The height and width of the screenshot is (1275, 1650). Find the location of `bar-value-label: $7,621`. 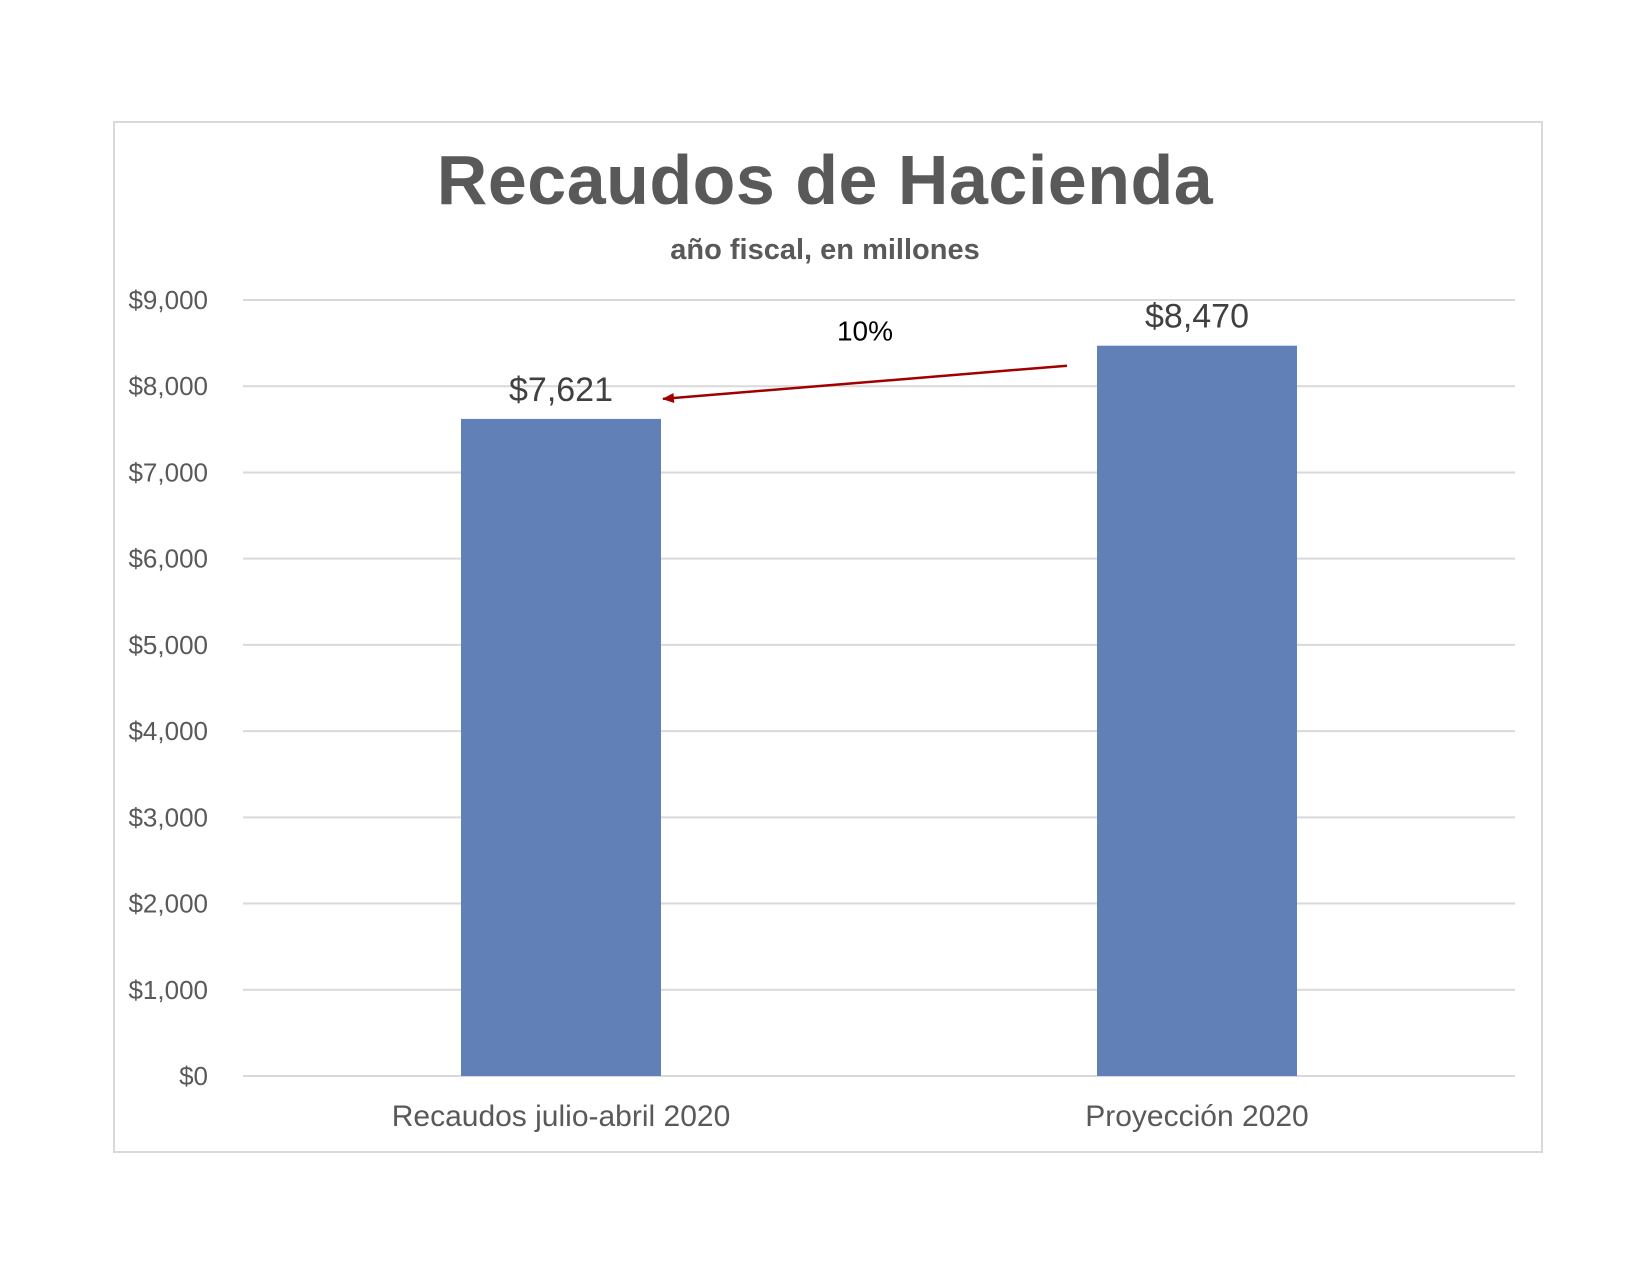

bar-value-label: $7,621 is located at coordinates (561, 390).